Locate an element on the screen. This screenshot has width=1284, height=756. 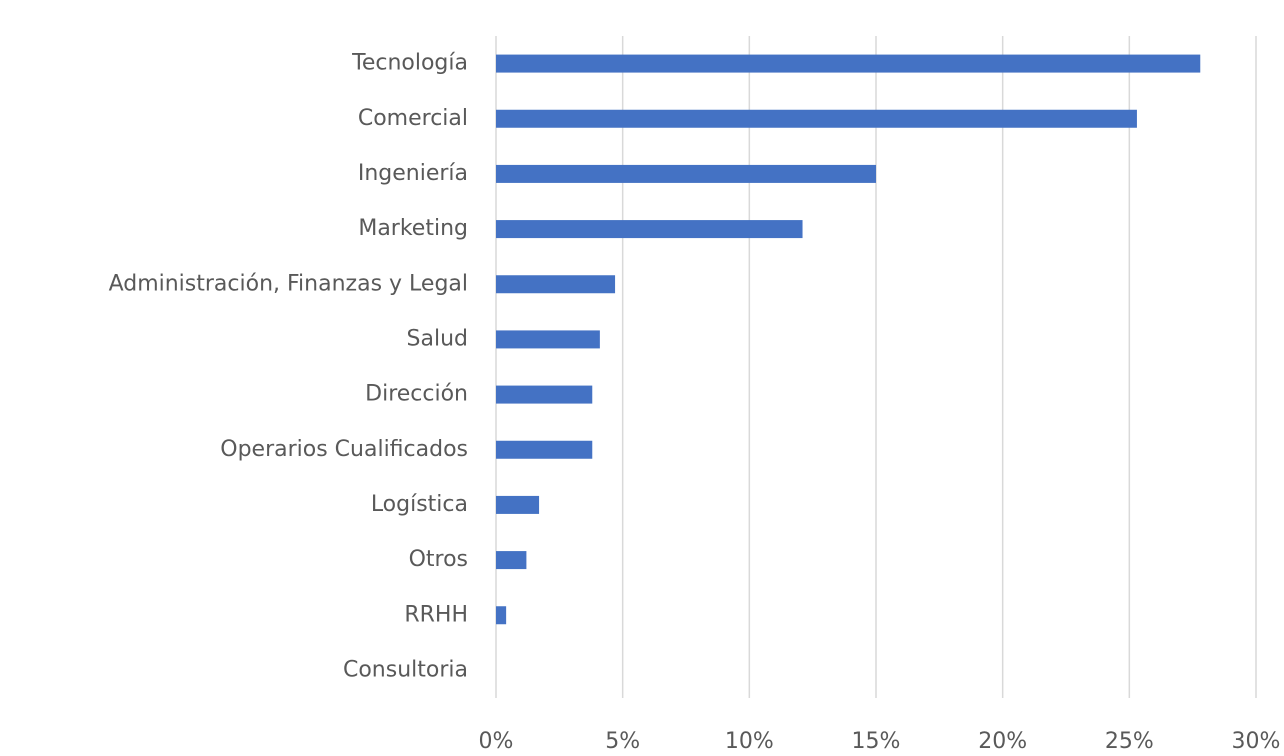
y-tick-label: Comercial is located at coordinates (413, 118).